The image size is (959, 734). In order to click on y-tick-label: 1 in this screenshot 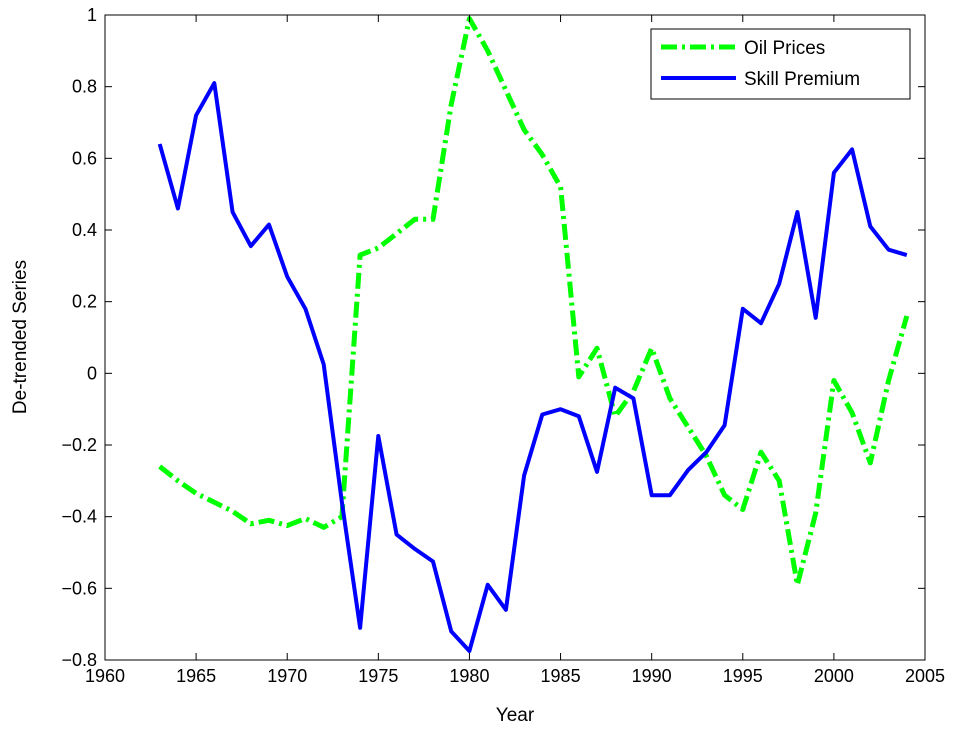, I will do `click(92, 15)`.